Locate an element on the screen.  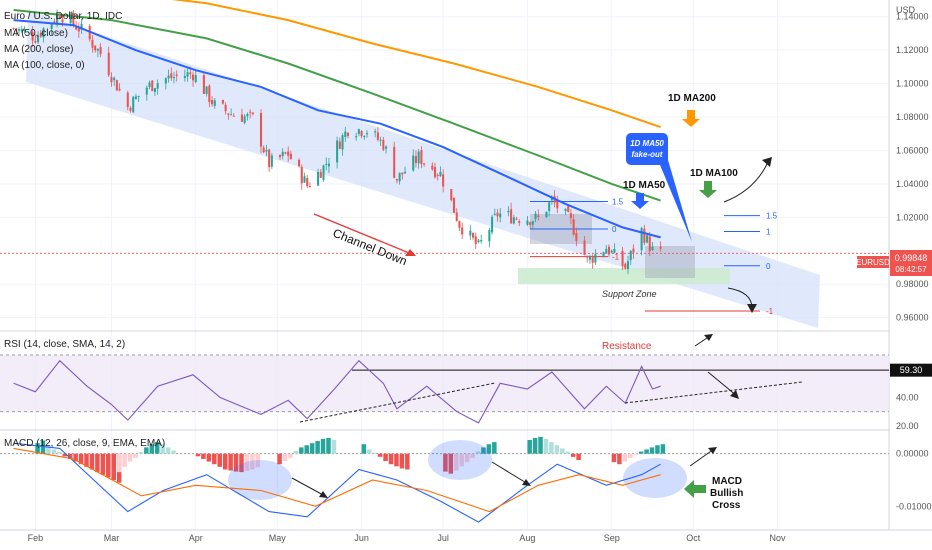
rsi-resistance-tag: 59.30 is located at coordinates (911, 370).